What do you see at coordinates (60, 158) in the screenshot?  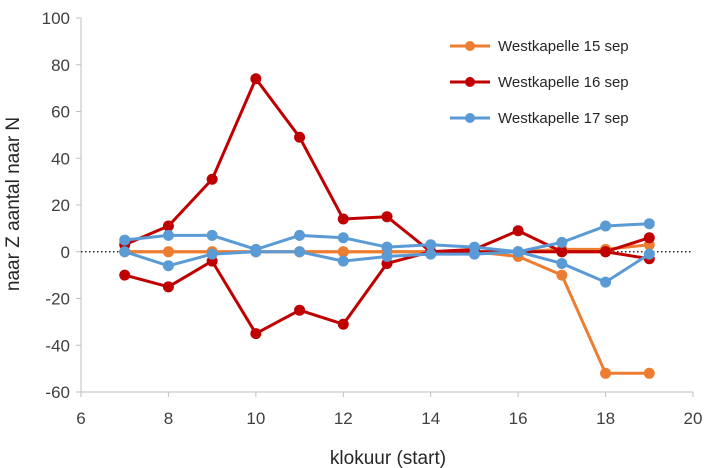 I see `y-tick-label: 40` at bounding box center [60, 158].